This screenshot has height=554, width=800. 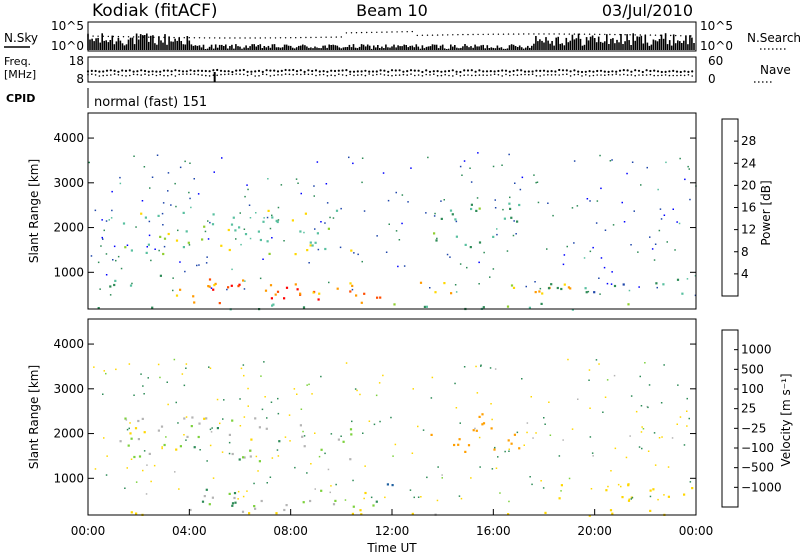 What do you see at coordinates (594, 531) in the screenshot?
I see `x-tick-label: 20:00` at bounding box center [594, 531].